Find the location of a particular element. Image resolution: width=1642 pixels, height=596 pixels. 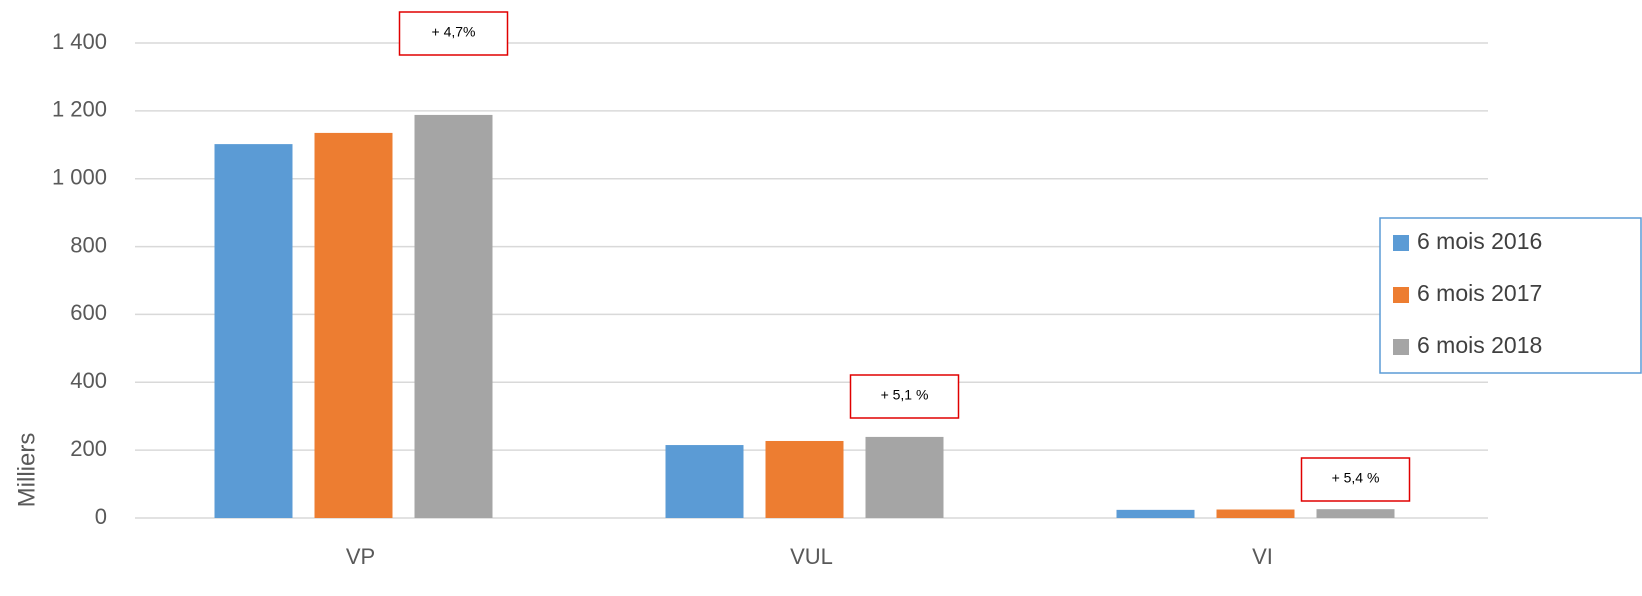

y-tick-label: 1 000 is located at coordinates (79, 177).